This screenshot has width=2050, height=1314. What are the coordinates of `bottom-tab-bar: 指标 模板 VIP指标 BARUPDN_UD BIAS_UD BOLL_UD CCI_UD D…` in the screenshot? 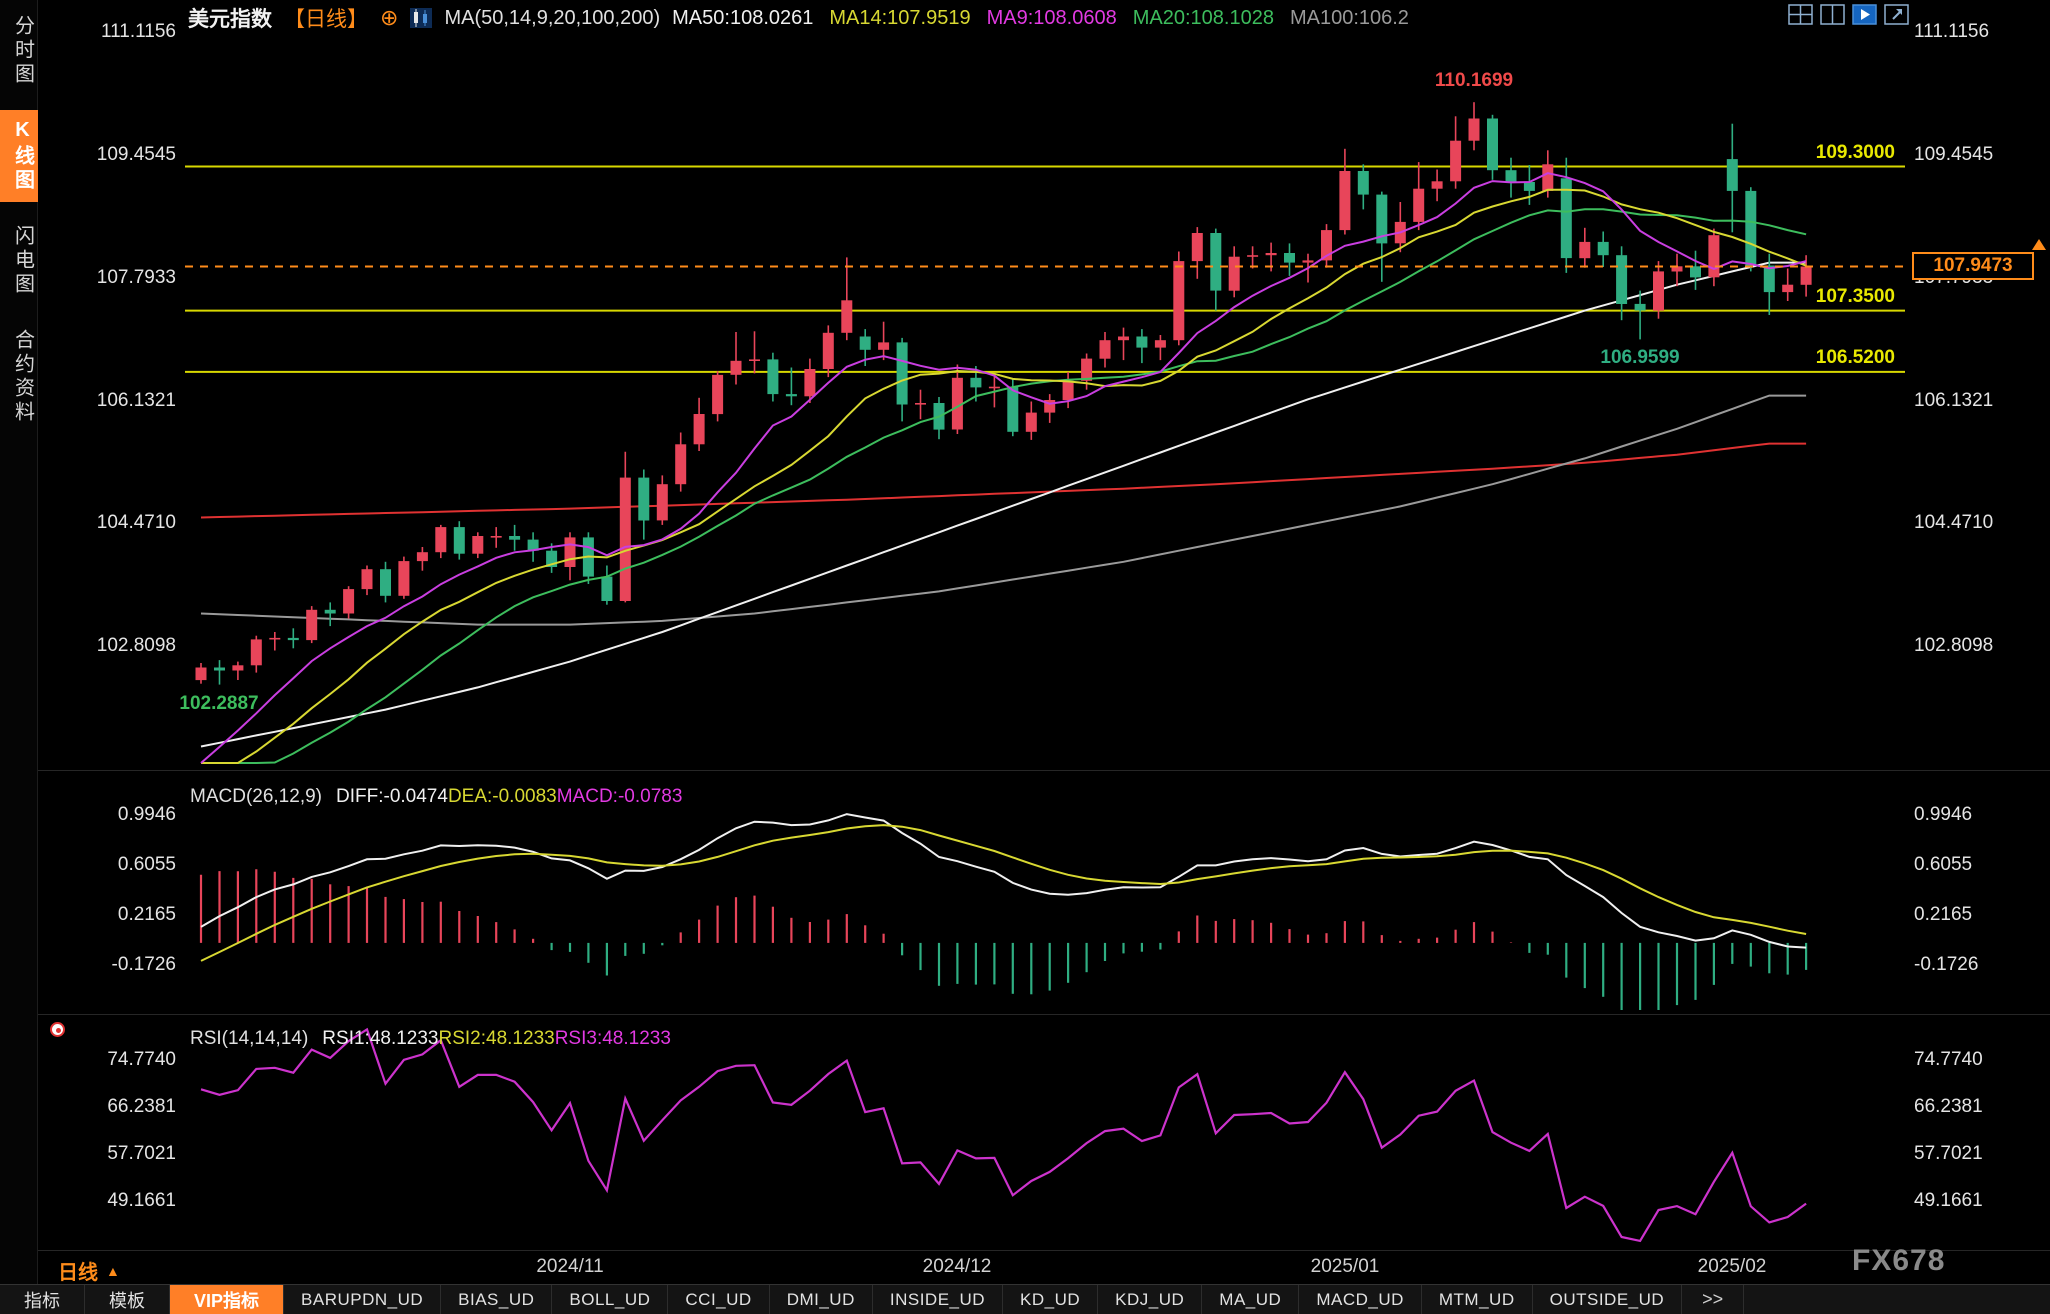 It's located at (1025, 1299).